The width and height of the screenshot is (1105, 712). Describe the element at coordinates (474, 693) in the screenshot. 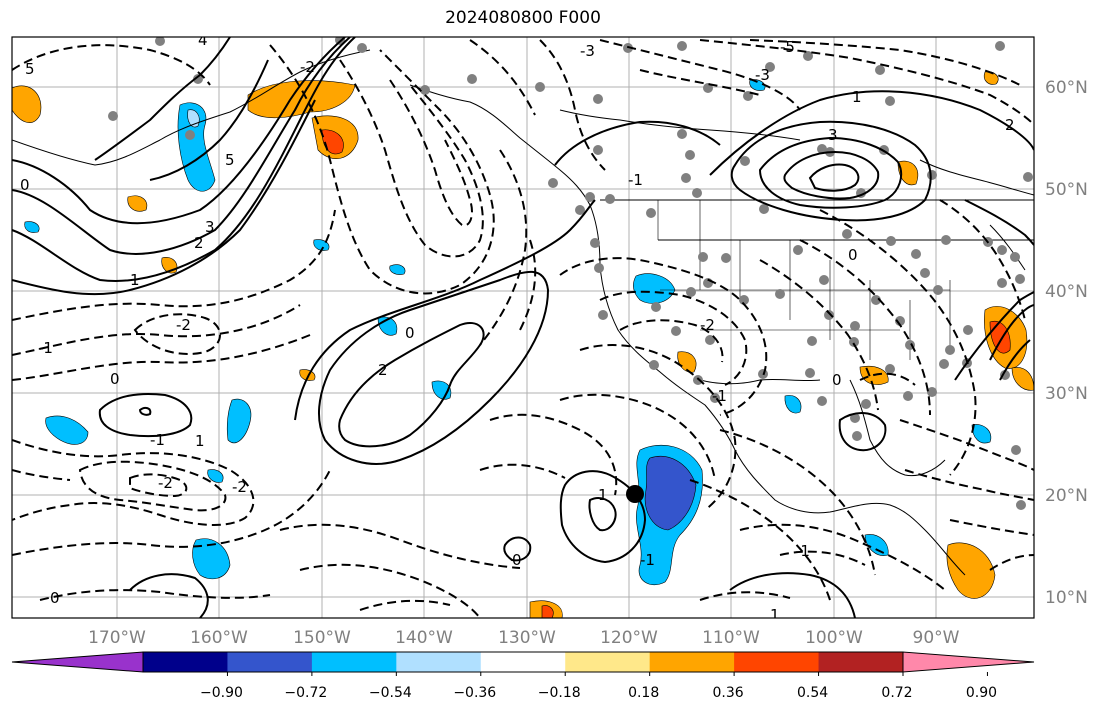

I see `colorbar-tick-label: −0.36` at that location.